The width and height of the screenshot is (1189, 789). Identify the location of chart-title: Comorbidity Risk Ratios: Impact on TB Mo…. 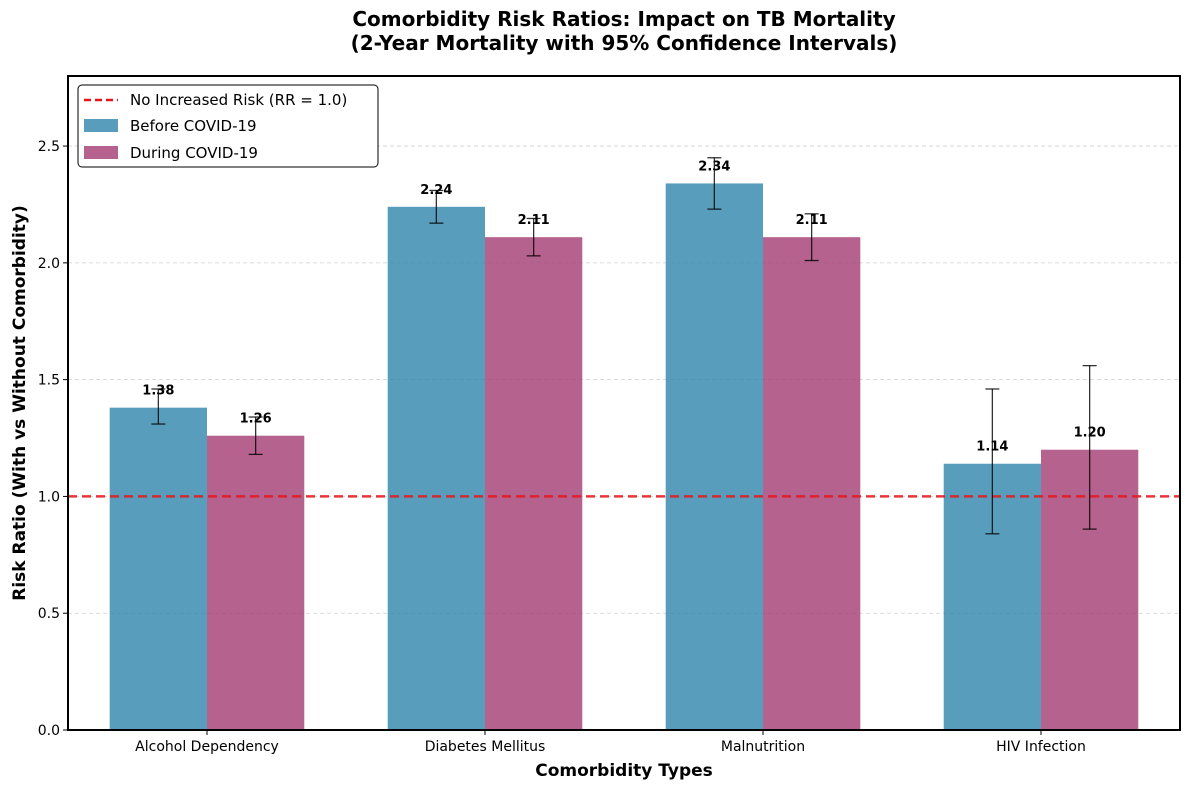
(623, 19).